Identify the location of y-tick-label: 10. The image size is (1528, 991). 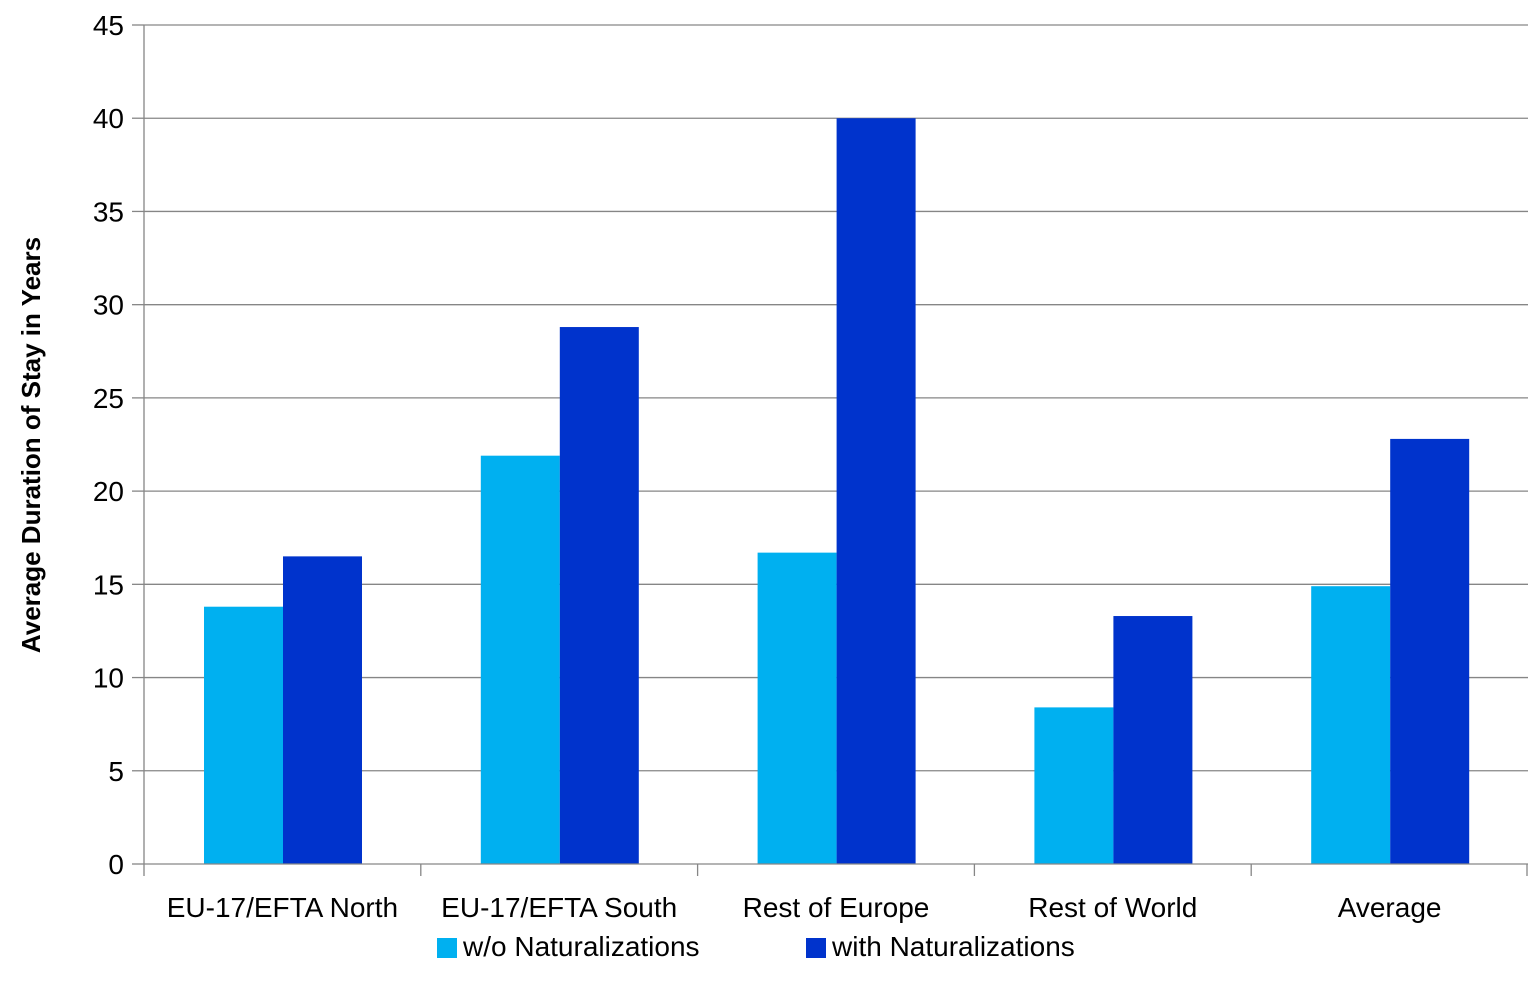
(108, 678).